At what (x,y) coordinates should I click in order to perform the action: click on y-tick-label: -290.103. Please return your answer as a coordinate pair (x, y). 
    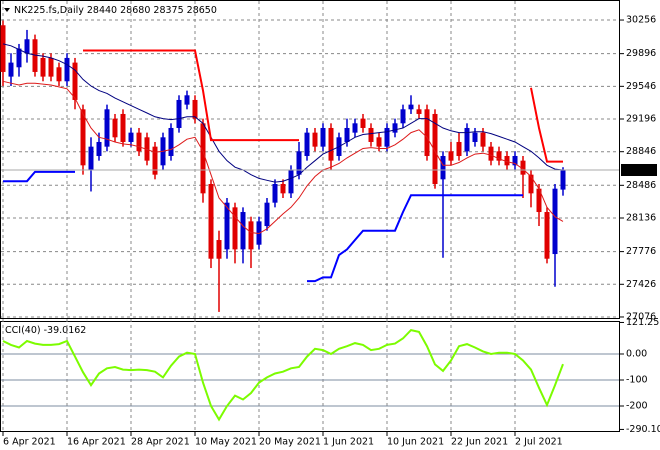
    Looking at the image, I should click on (643, 429).